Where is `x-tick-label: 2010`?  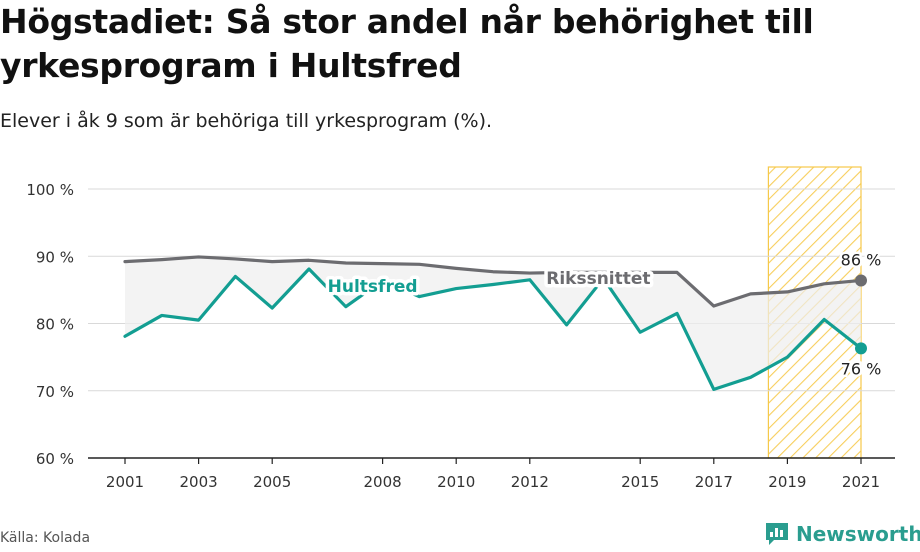
x-tick-label: 2010 is located at coordinates (456, 482).